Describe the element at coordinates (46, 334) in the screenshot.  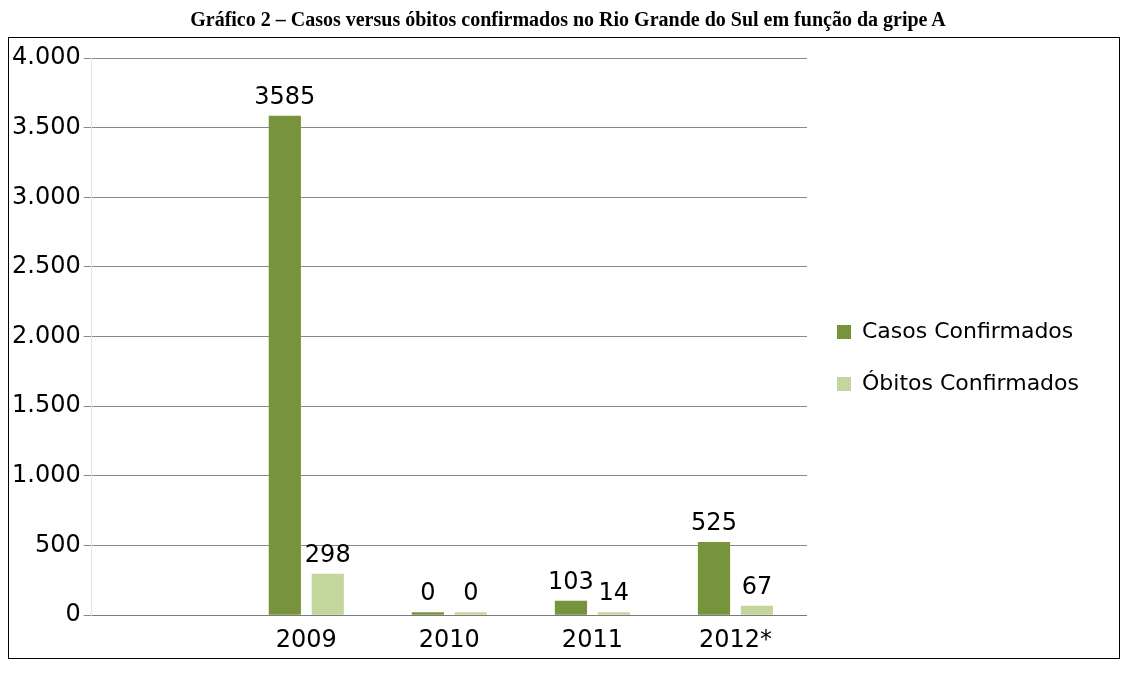
I see `y-tick-label: 2.000` at that location.